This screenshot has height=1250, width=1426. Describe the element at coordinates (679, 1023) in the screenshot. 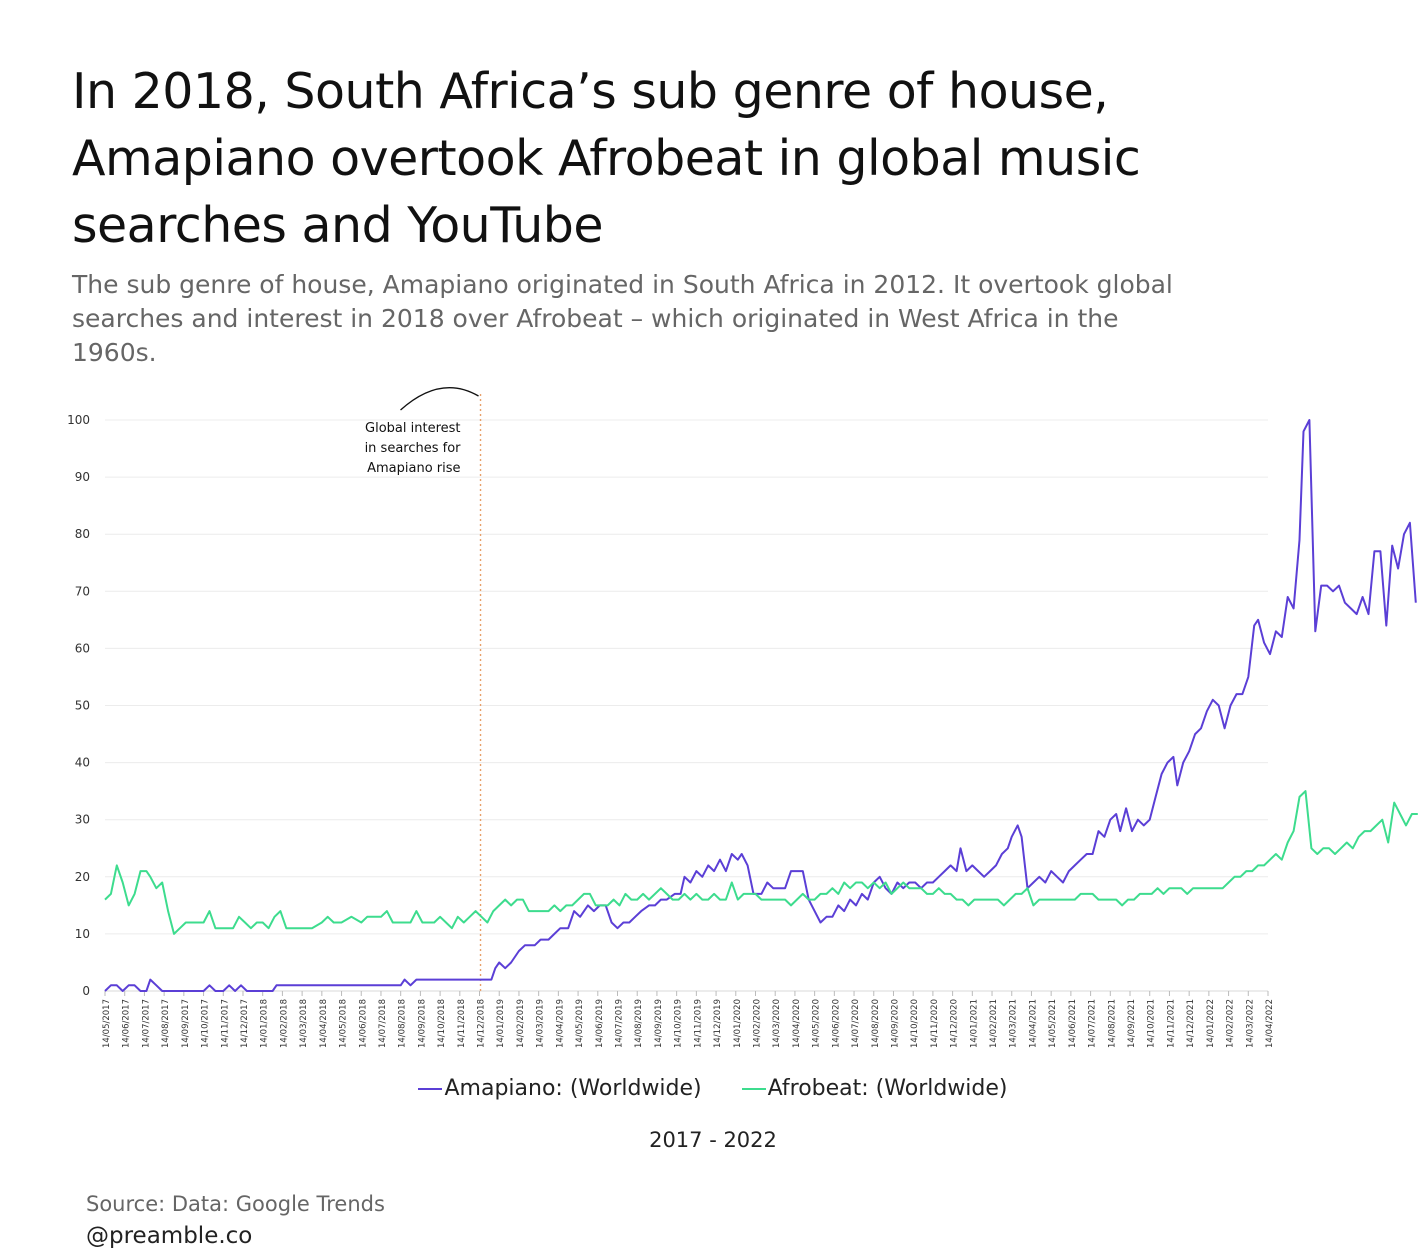

I see `x-tick-label: 14/10/2019` at that location.